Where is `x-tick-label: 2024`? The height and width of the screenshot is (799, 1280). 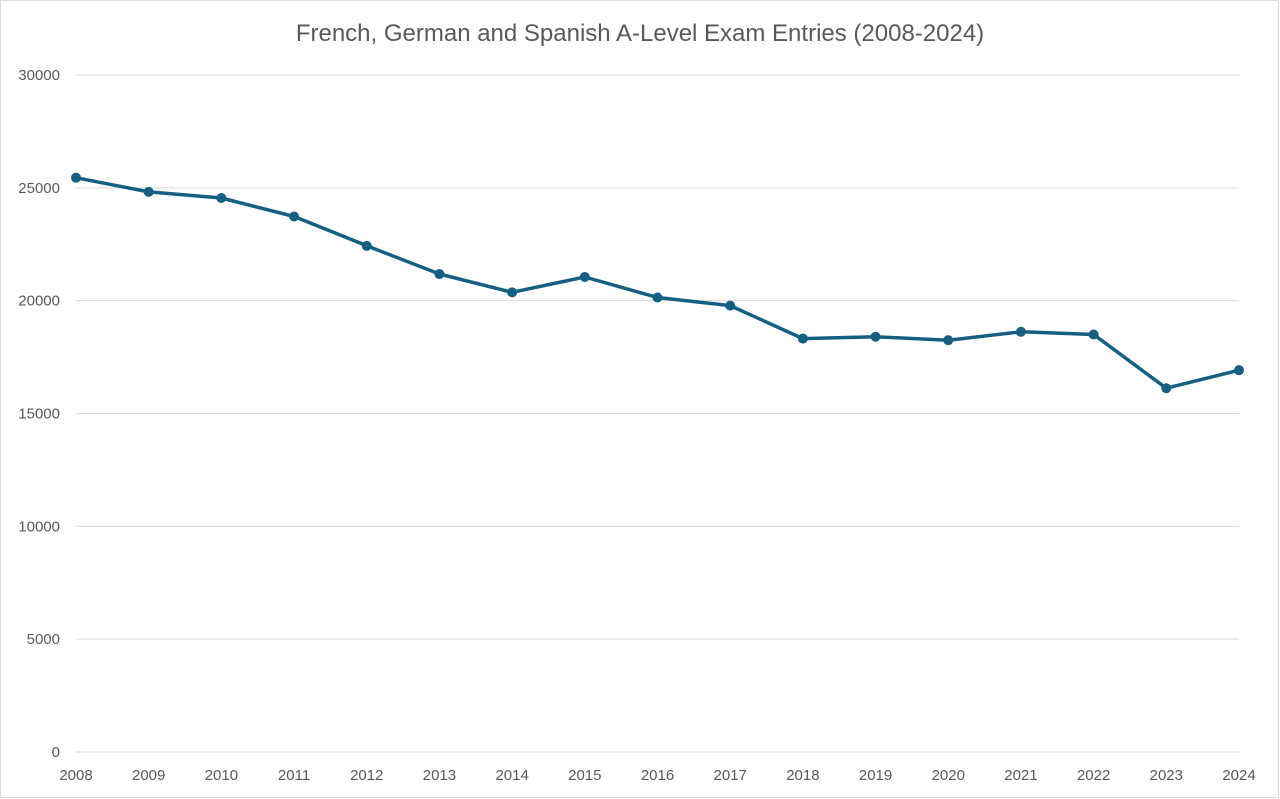 x-tick-label: 2024 is located at coordinates (1238, 775).